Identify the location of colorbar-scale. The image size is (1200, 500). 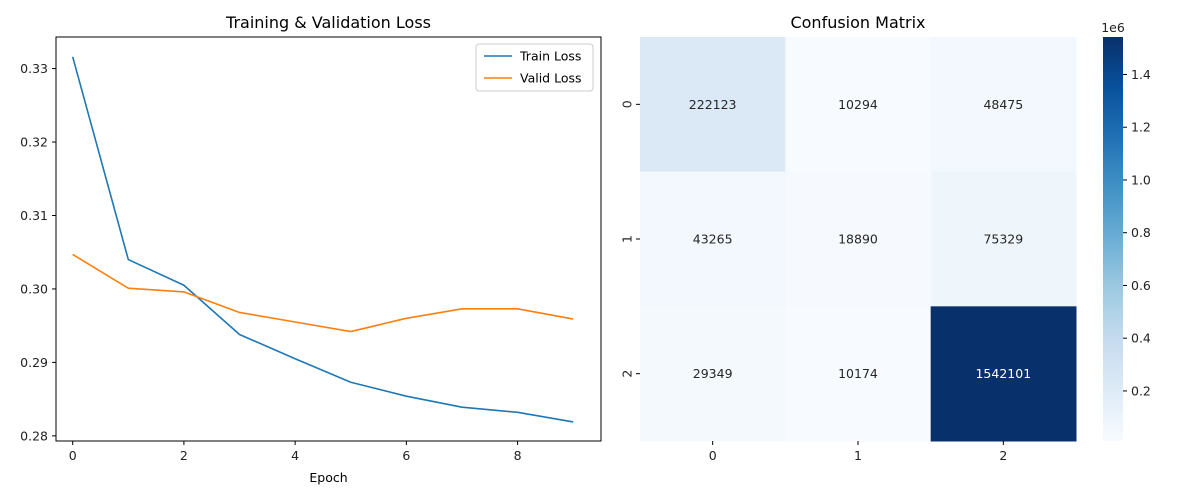
(1113, 239).